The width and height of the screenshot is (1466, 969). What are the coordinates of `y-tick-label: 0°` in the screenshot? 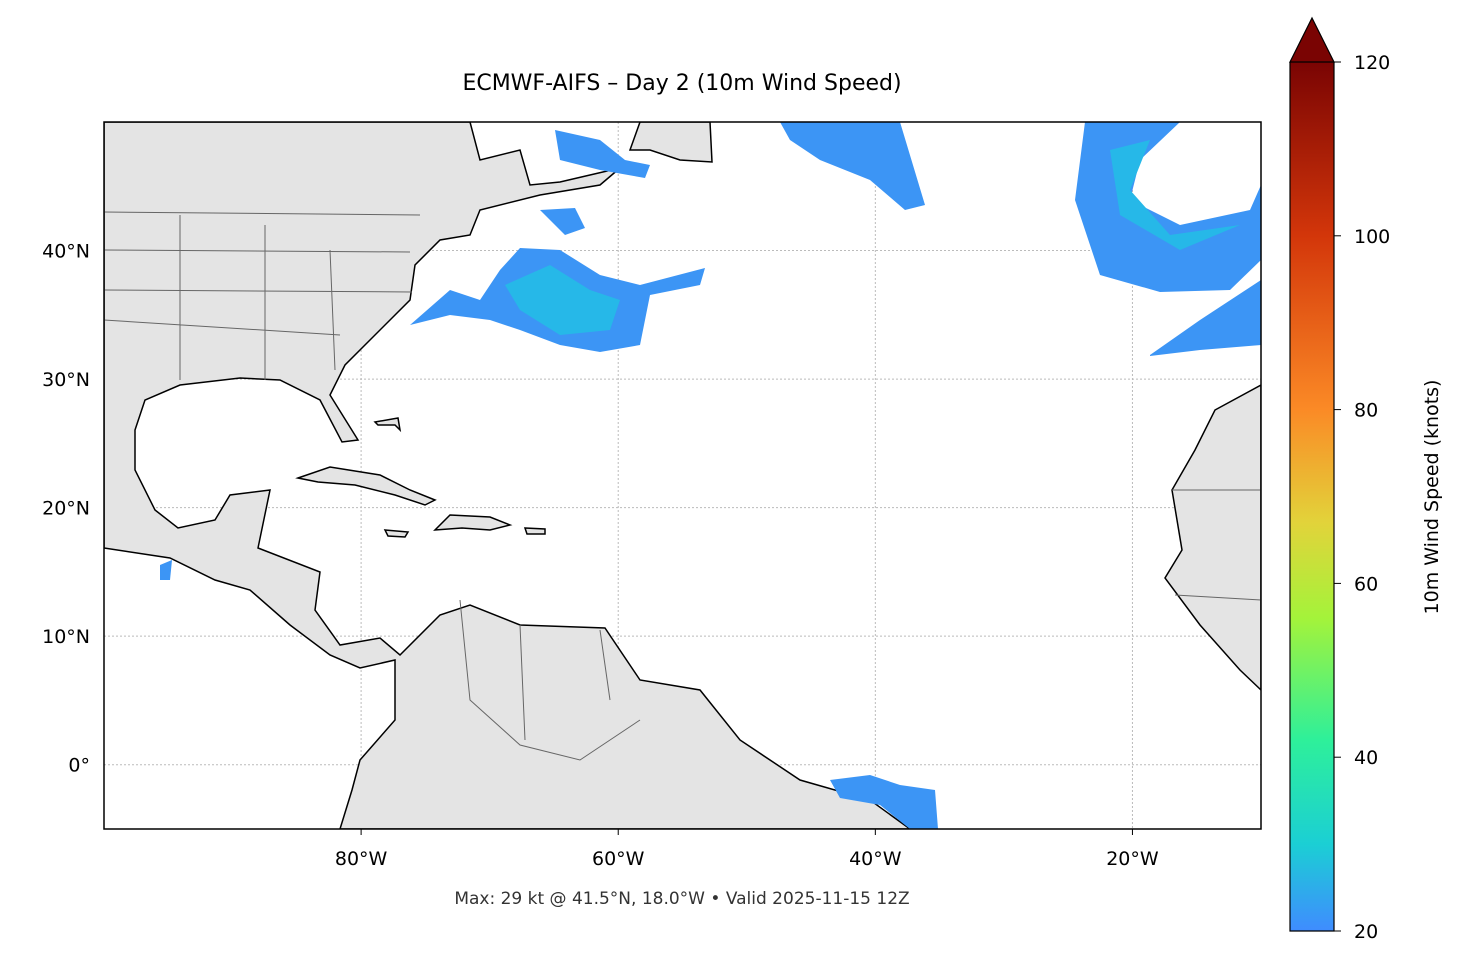 It's located at (79, 766).